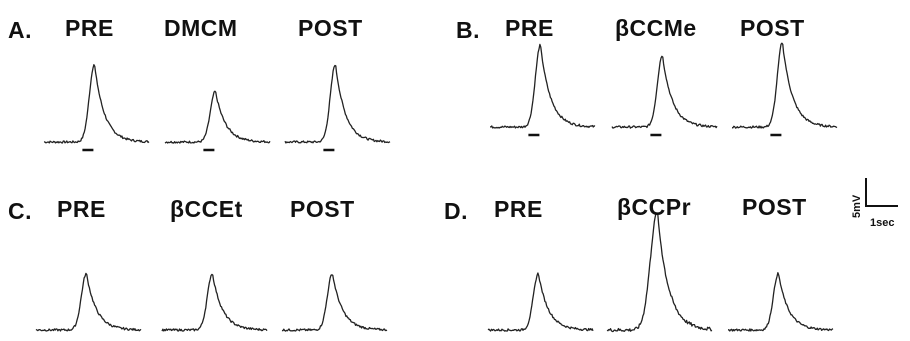 This screenshot has height=341, width=910. Describe the element at coordinates (882, 223) in the screenshot. I see `scale-bar-time-label: 1sec` at that location.